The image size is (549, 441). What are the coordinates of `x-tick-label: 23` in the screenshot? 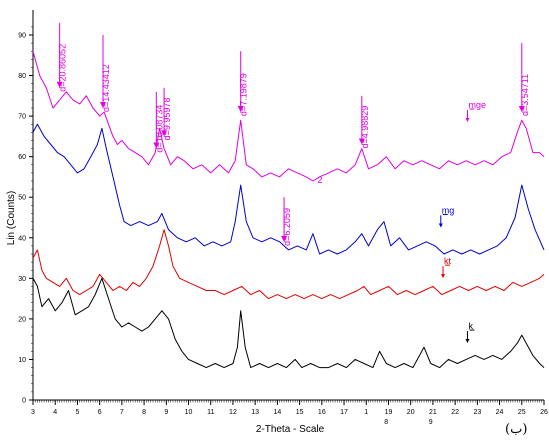 It's located at (477, 412).